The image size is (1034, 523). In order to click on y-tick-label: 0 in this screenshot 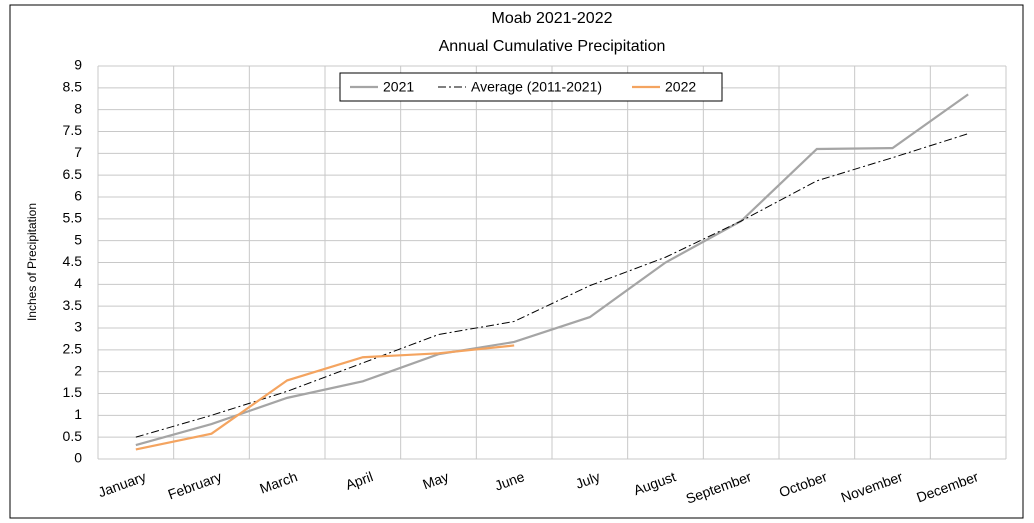, I will do `click(78, 458)`.